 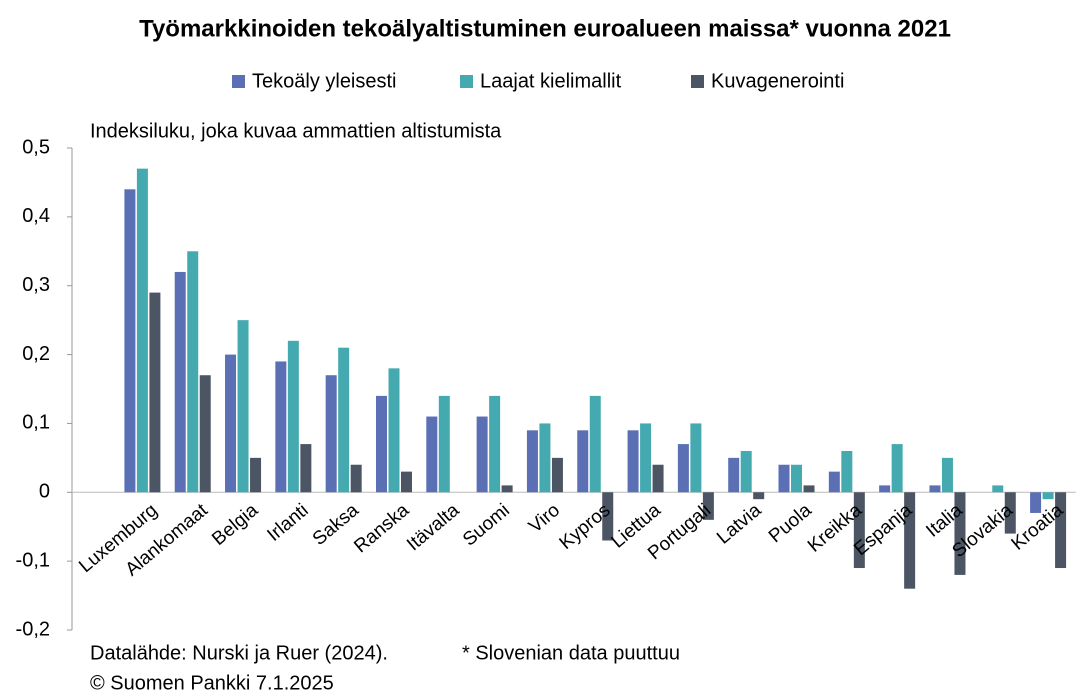 What do you see at coordinates (544, 519) in the screenshot?
I see `x-tick-label: Viro` at bounding box center [544, 519].